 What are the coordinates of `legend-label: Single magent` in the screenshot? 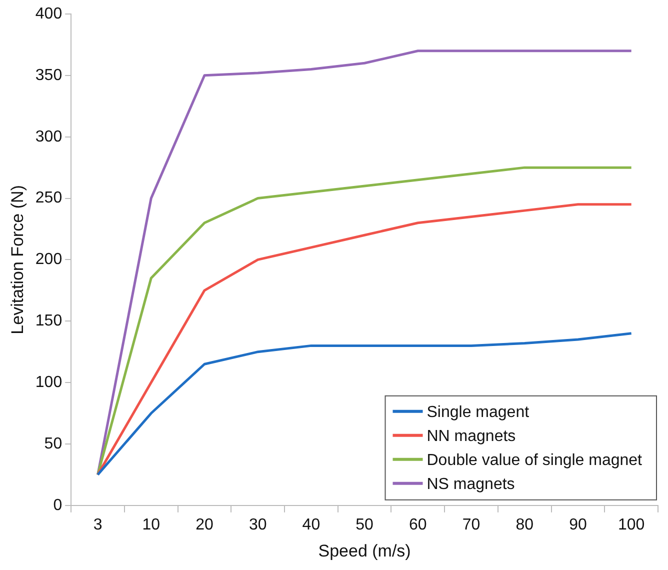 It's located at (478, 412).